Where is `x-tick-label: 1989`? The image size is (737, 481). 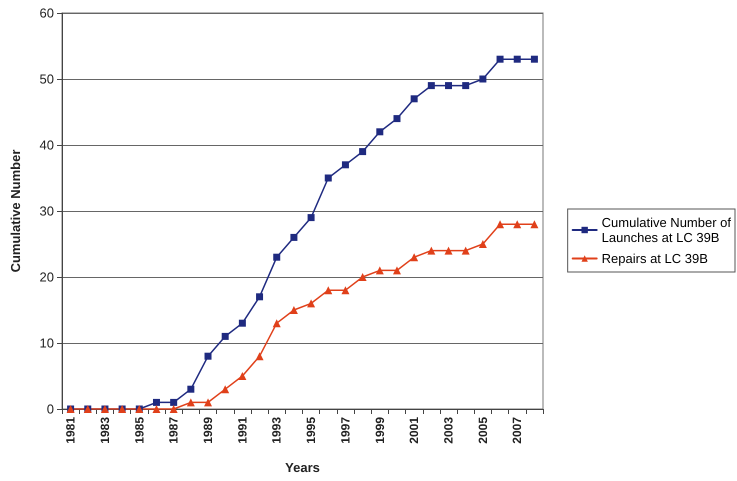
x-tick-label: 1989 is located at coordinates (208, 430).